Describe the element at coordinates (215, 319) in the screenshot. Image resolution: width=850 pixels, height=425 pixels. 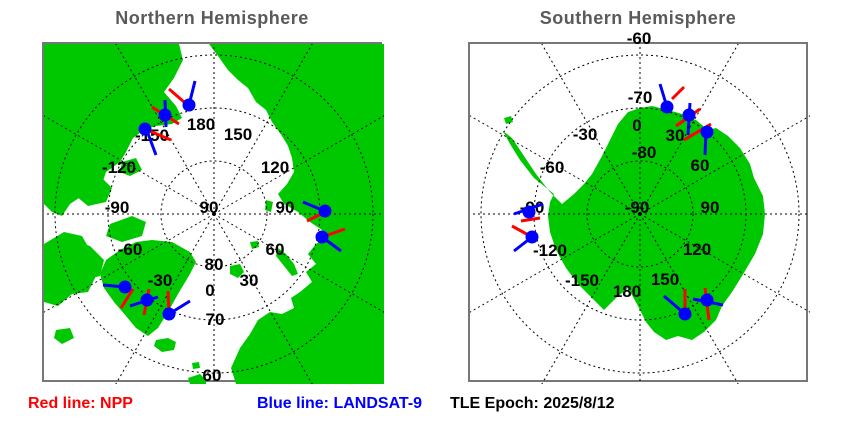
I see `graticule-label: 70` at that location.